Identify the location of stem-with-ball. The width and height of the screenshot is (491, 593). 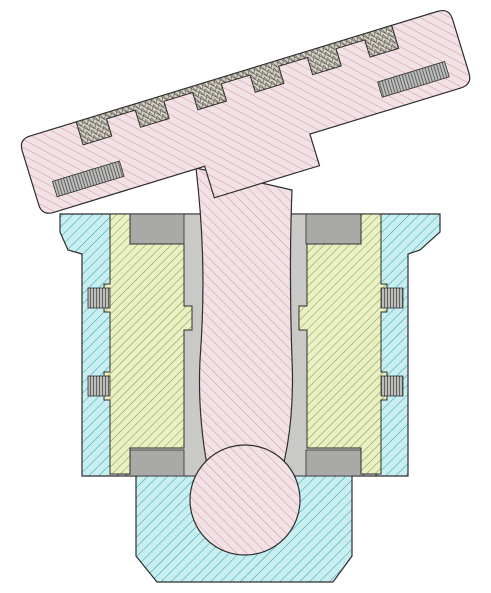
(245, 361).